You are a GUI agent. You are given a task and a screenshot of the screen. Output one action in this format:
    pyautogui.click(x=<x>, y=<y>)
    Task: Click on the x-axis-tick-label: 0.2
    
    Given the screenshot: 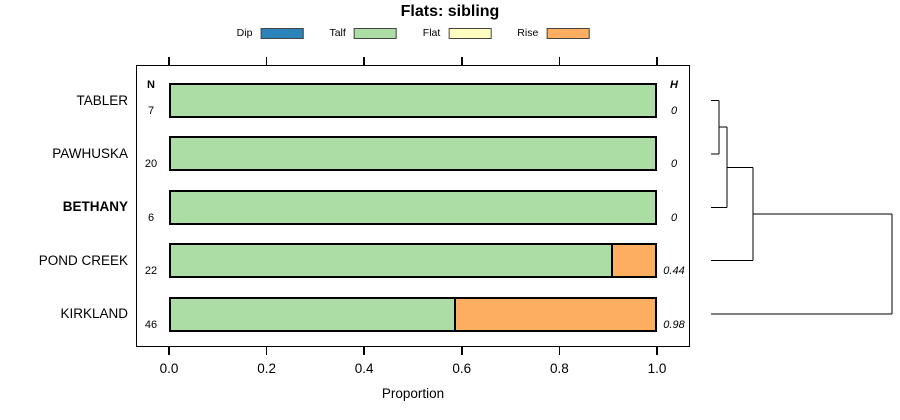 What is the action you would take?
    pyautogui.click(x=266, y=368)
    